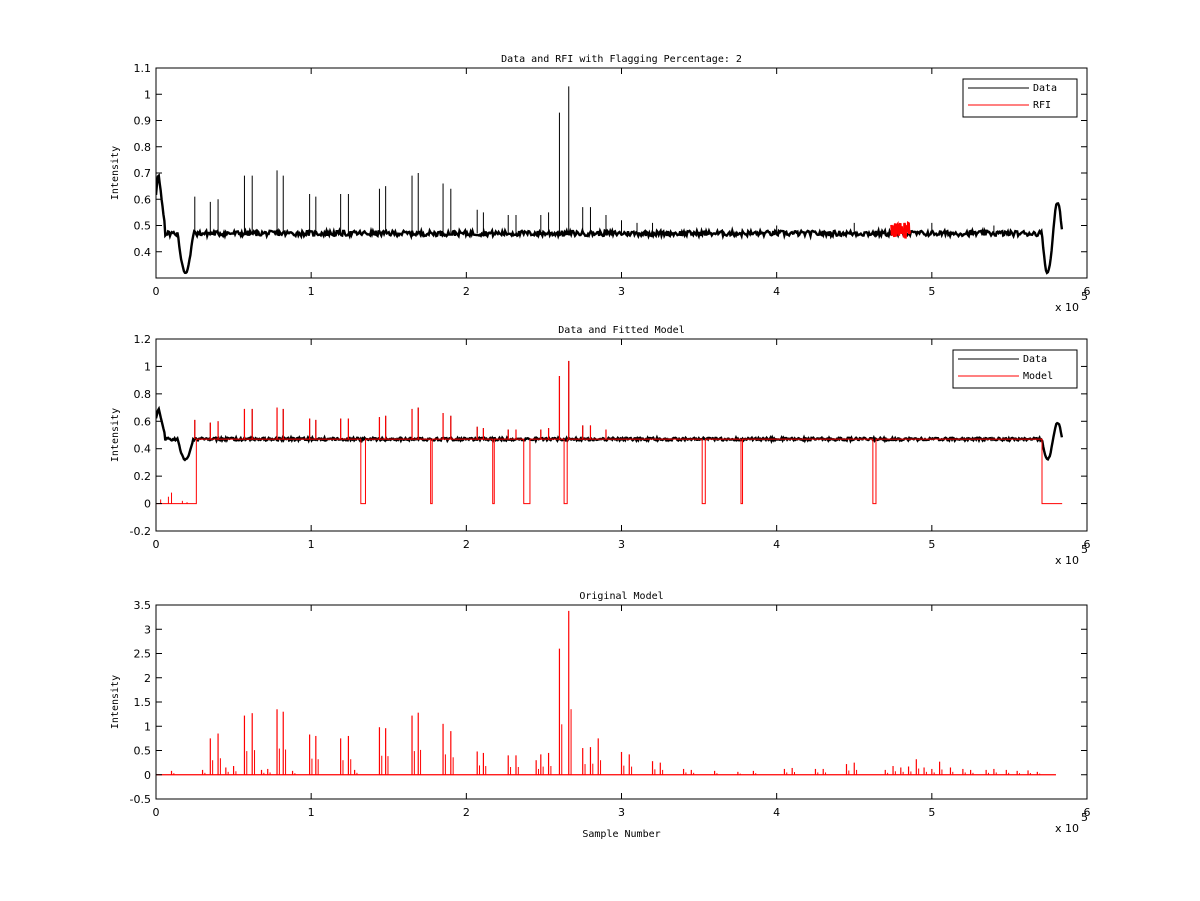 This screenshot has height=901, width=1200. Describe the element at coordinates (621, 834) in the screenshot. I see `x-axis-label: Sample Number` at that location.